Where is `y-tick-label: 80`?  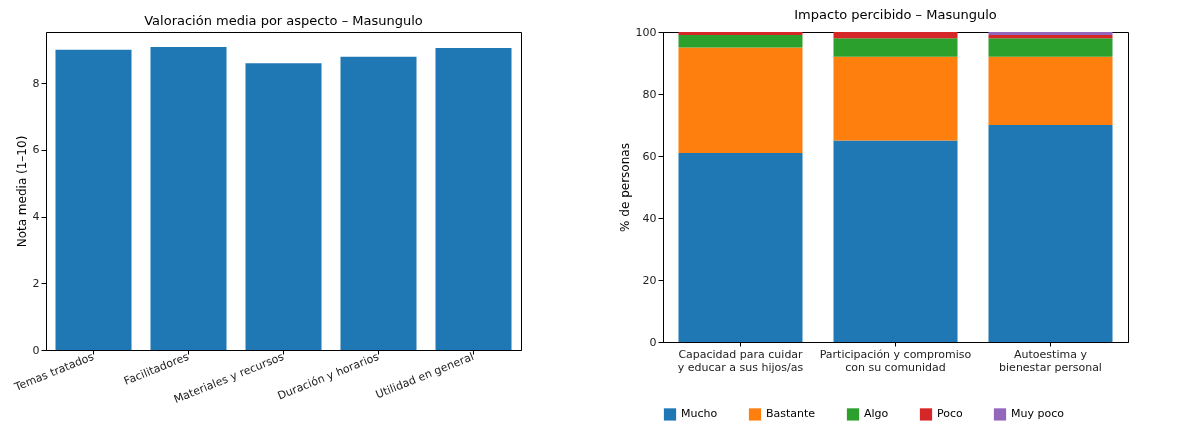 y-tick-label: 80 is located at coordinates (649, 94).